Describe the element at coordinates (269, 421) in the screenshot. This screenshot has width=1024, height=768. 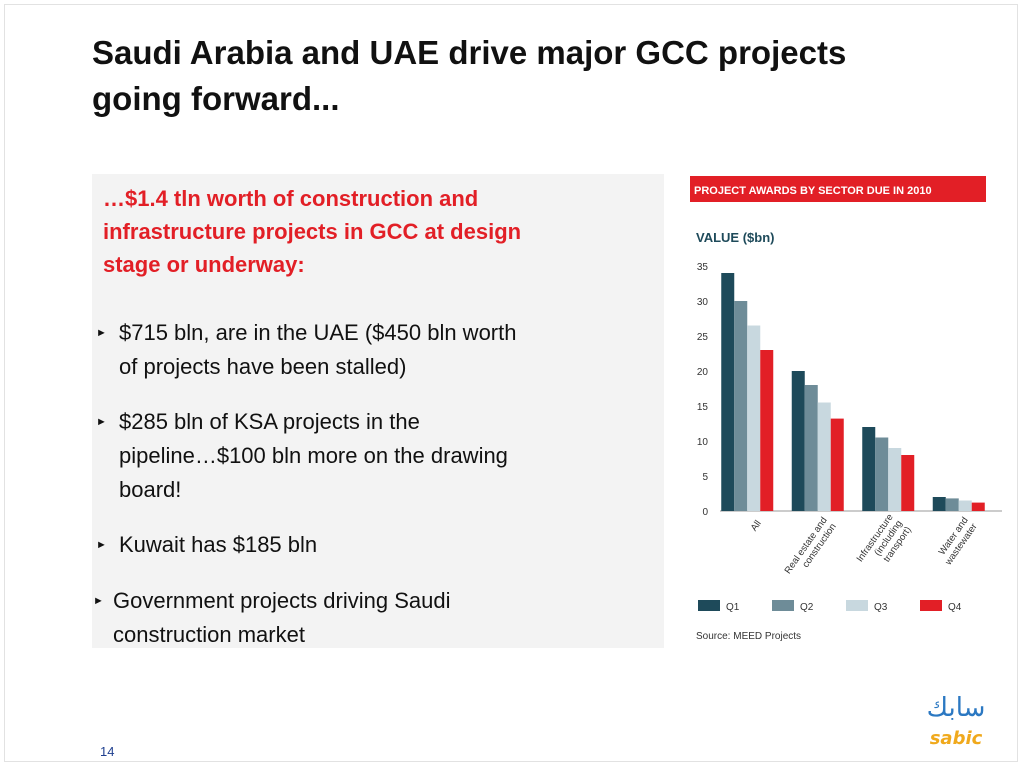
I see `bullet-line: $285 bln of KSA projects in the` at that location.